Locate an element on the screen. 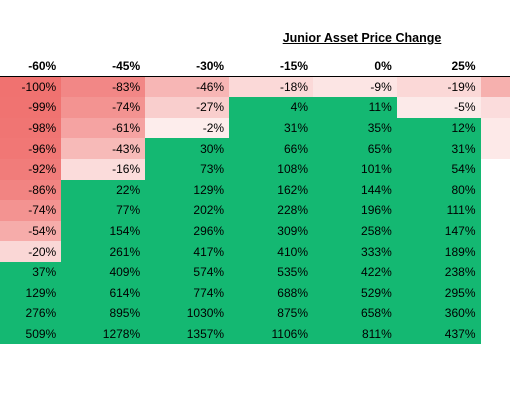  table-row: -20% 261% 417% 410% 333% 189% is located at coordinates (255, 251).